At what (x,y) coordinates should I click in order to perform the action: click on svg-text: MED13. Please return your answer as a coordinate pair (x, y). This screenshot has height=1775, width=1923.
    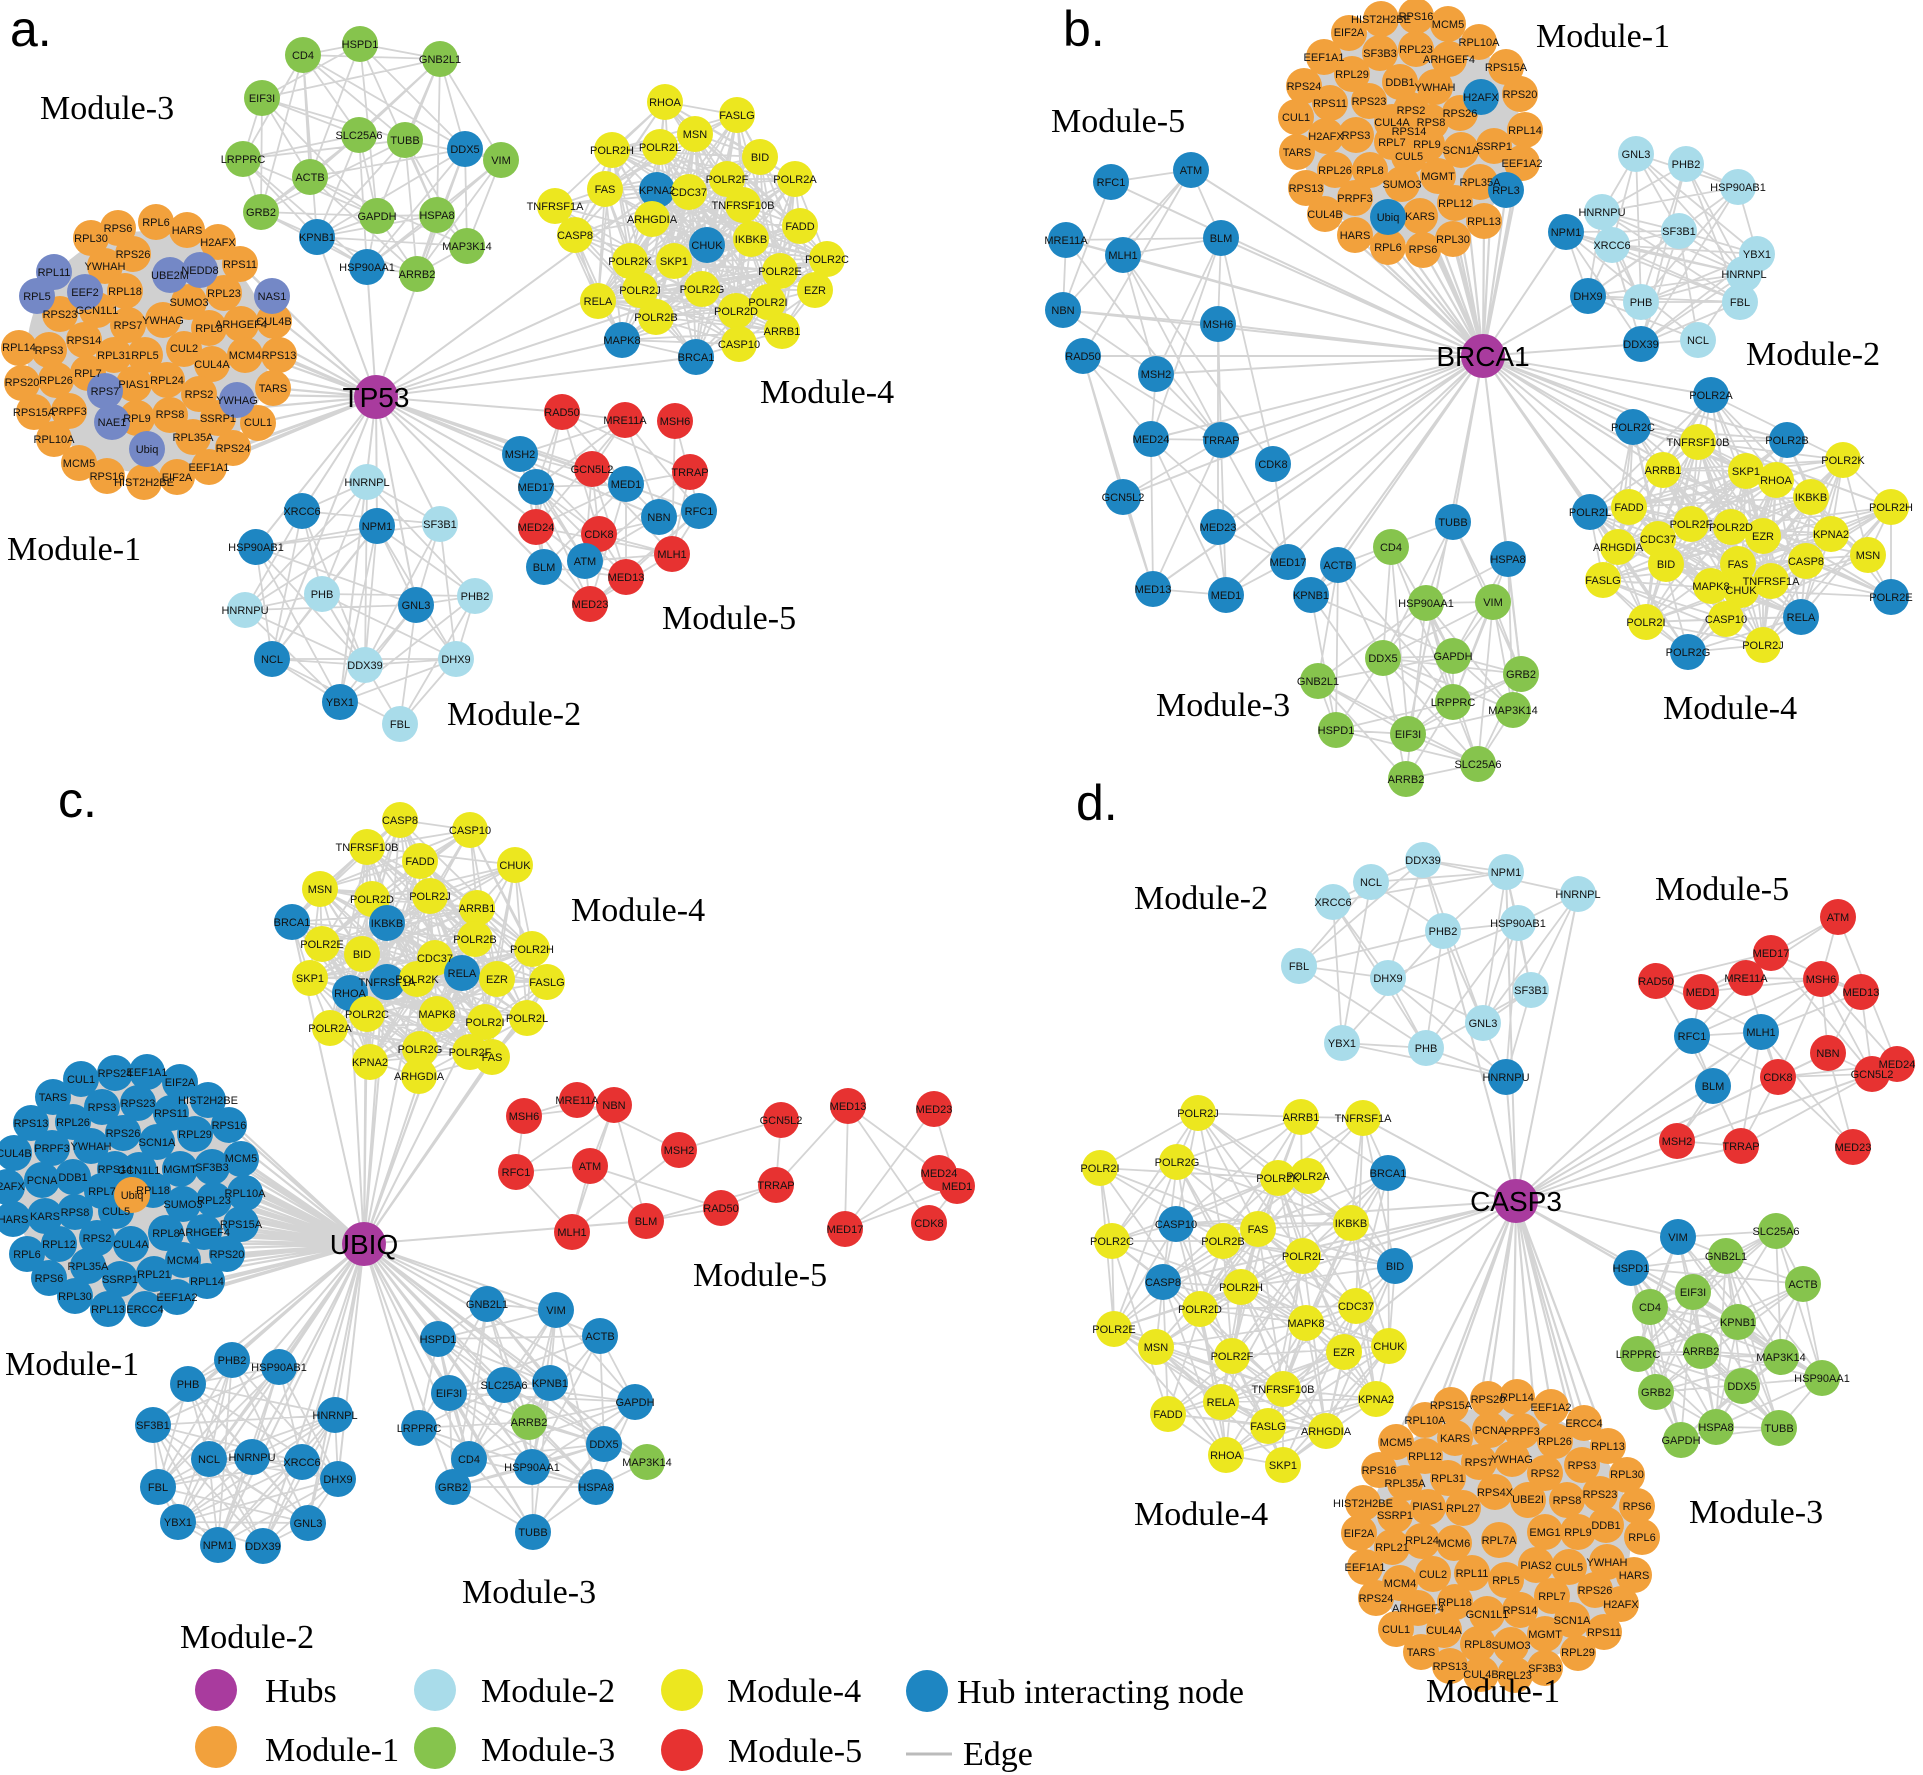
    Looking at the image, I should click on (626, 578).